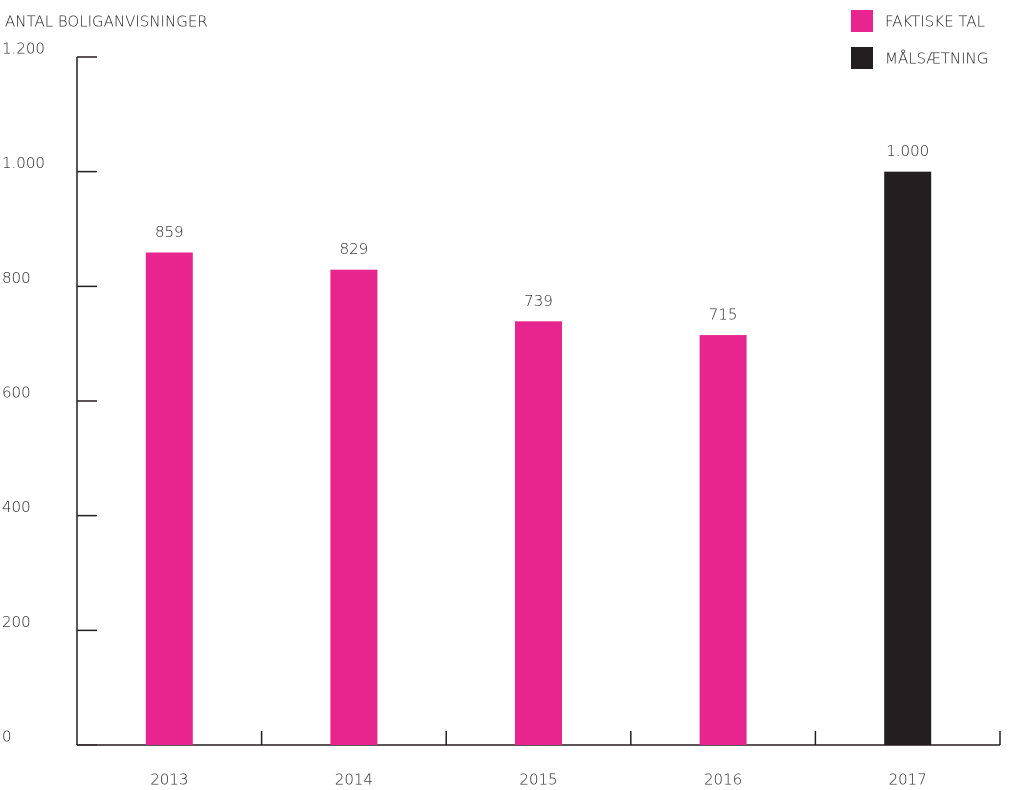 This screenshot has height=790, width=1026. Describe the element at coordinates (106, 22) in the screenshot. I see `y-axis-title: ANTAL BOLIGANVISNINGER` at that location.